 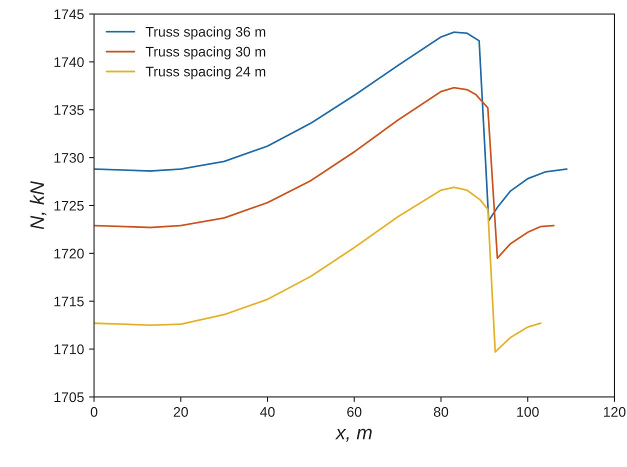 What do you see at coordinates (69, 397) in the screenshot?
I see `y-tick-label: 1705` at bounding box center [69, 397].